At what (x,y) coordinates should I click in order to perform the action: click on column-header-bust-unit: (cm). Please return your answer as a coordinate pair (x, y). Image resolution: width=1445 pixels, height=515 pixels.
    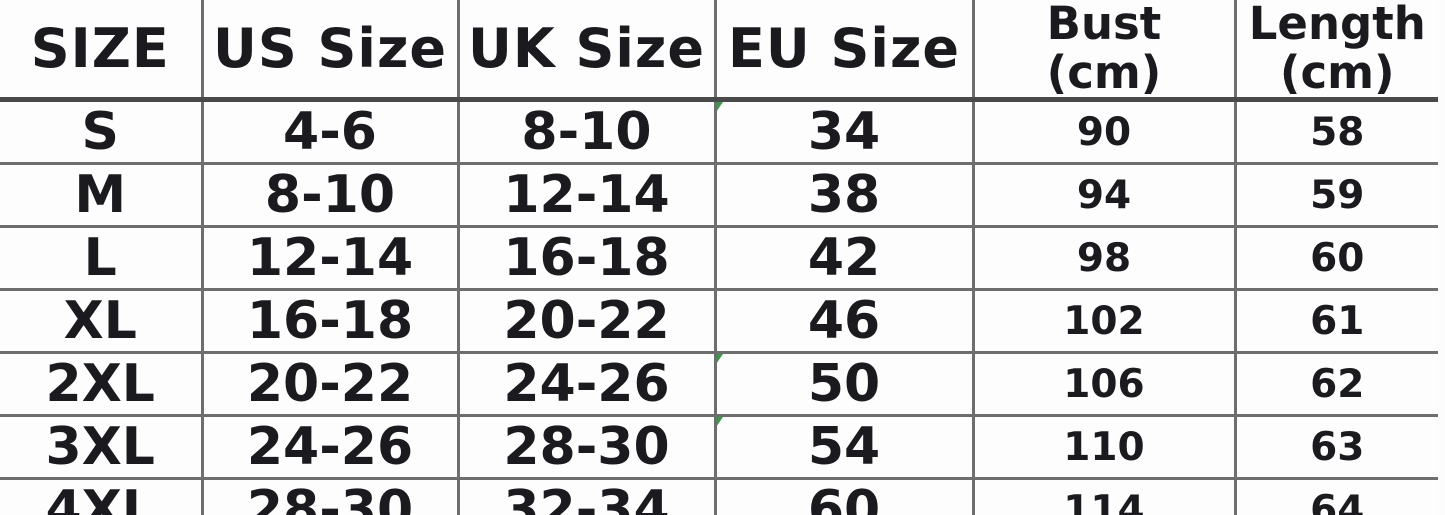
    Looking at the image, I should click on (1104, 72).